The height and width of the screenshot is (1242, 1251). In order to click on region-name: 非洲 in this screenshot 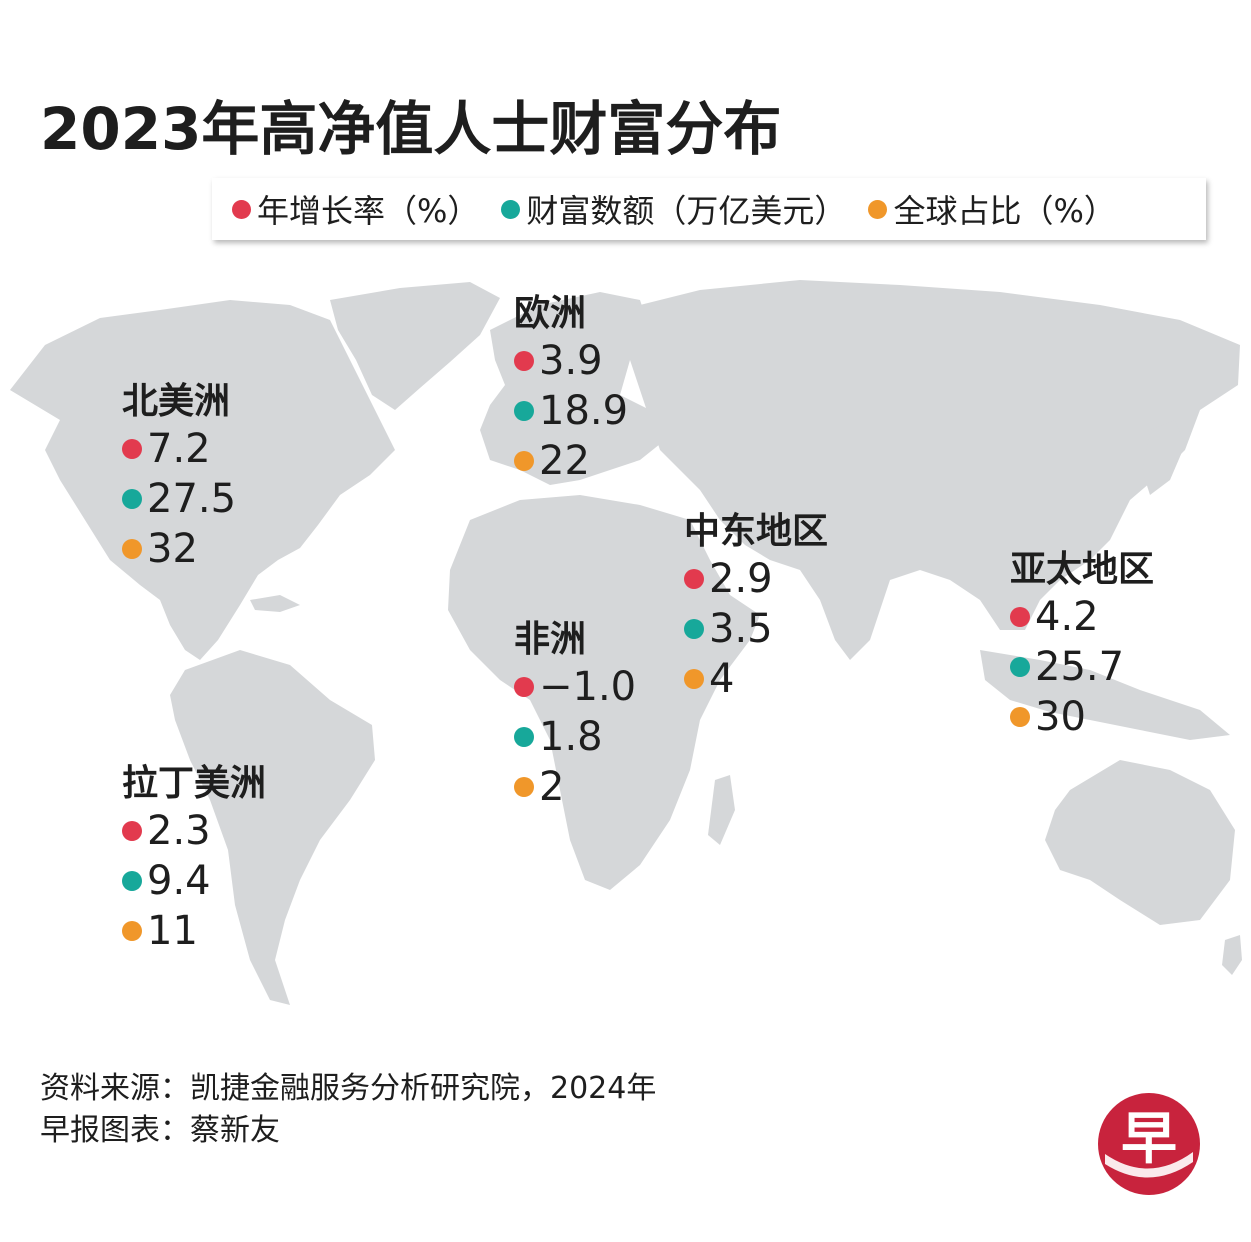, I will do `click(550, 639)`.